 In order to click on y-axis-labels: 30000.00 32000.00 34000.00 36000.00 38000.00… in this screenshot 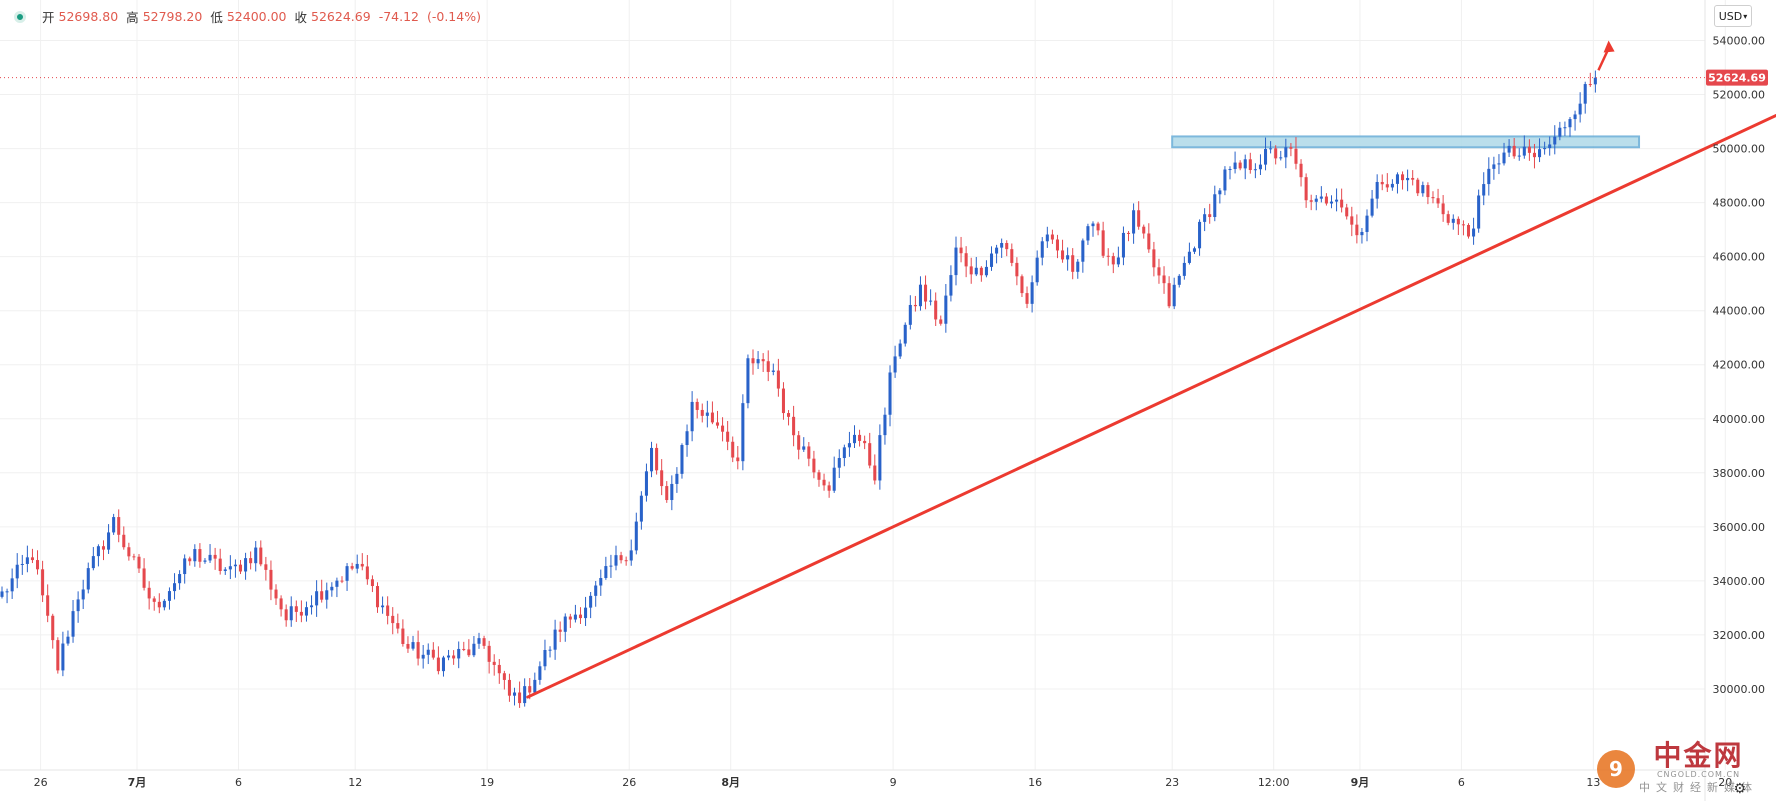, I will do `click(1739, 365)`.